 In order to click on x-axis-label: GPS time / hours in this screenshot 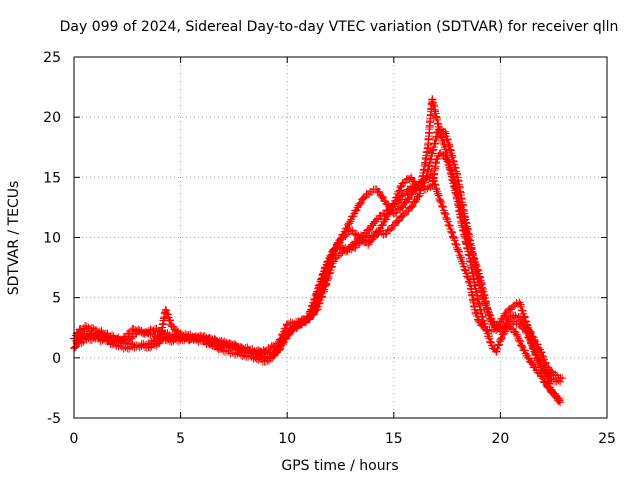, I will do `click(339, 466)`.